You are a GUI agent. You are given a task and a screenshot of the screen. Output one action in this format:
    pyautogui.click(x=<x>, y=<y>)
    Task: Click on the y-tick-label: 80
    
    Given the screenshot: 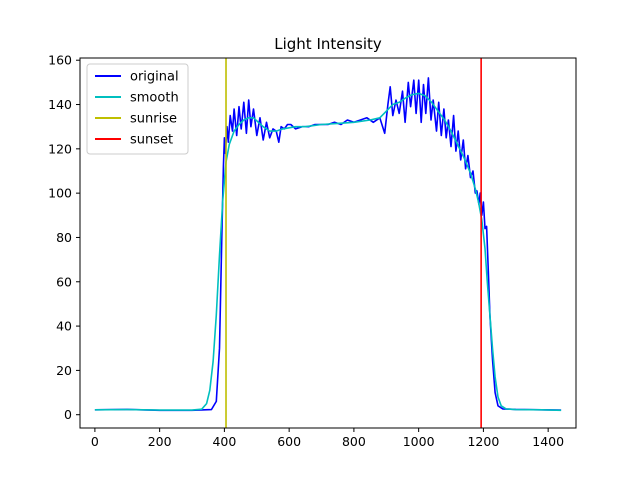 What is the action you would take?
    pyautogui.click(x=64, y=237)
    